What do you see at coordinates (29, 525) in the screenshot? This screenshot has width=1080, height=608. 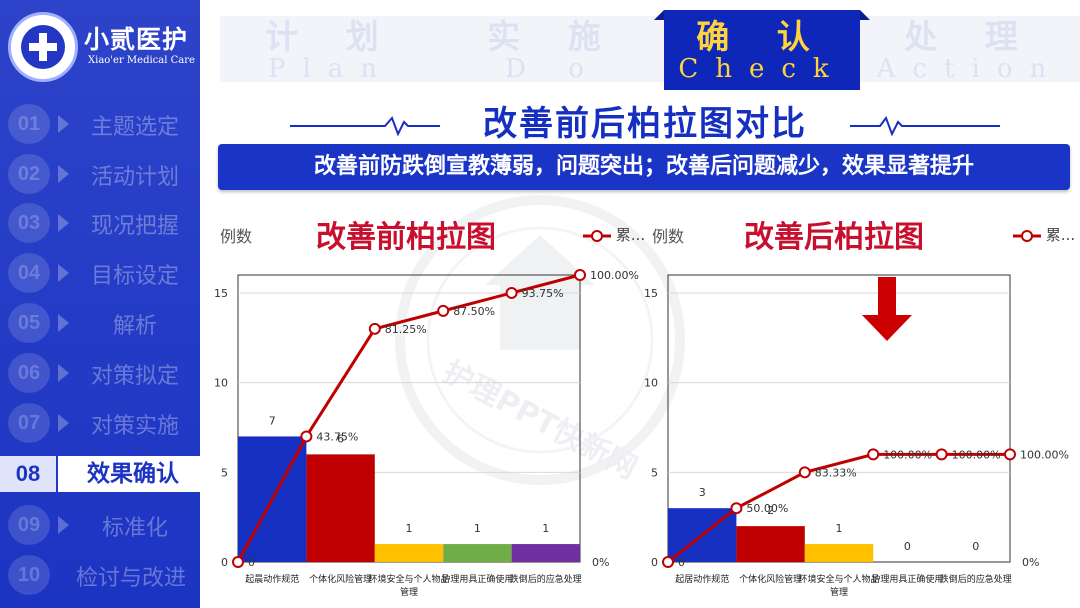 I see `sidebar-item-number: 09` at bounding box center [29, 525].